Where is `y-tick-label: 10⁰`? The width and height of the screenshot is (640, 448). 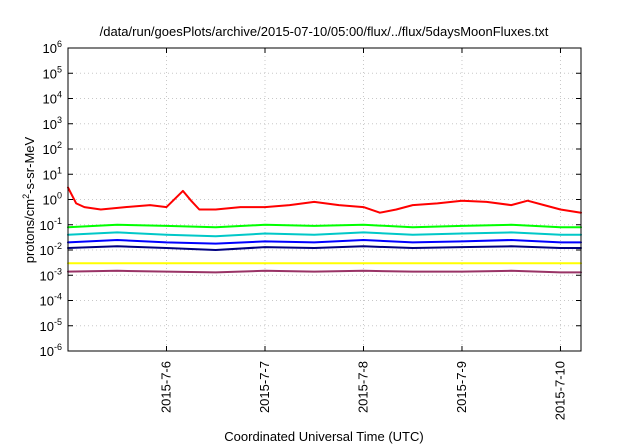
y-tick-label: 10⁰ is located at coordinates (52, 199).